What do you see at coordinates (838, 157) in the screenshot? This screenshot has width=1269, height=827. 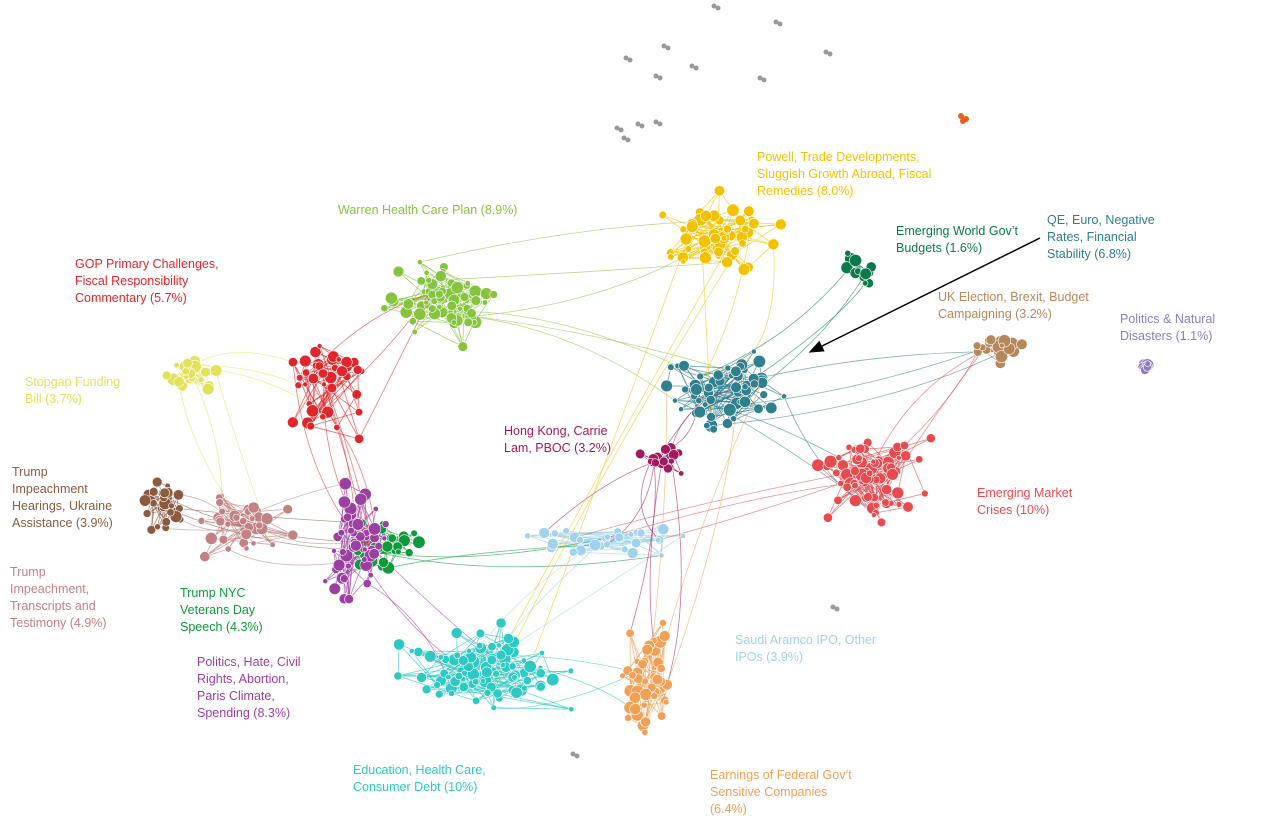 I see `cluster-label: Powell, Trade Developments,` at bounding box center [838, 157].